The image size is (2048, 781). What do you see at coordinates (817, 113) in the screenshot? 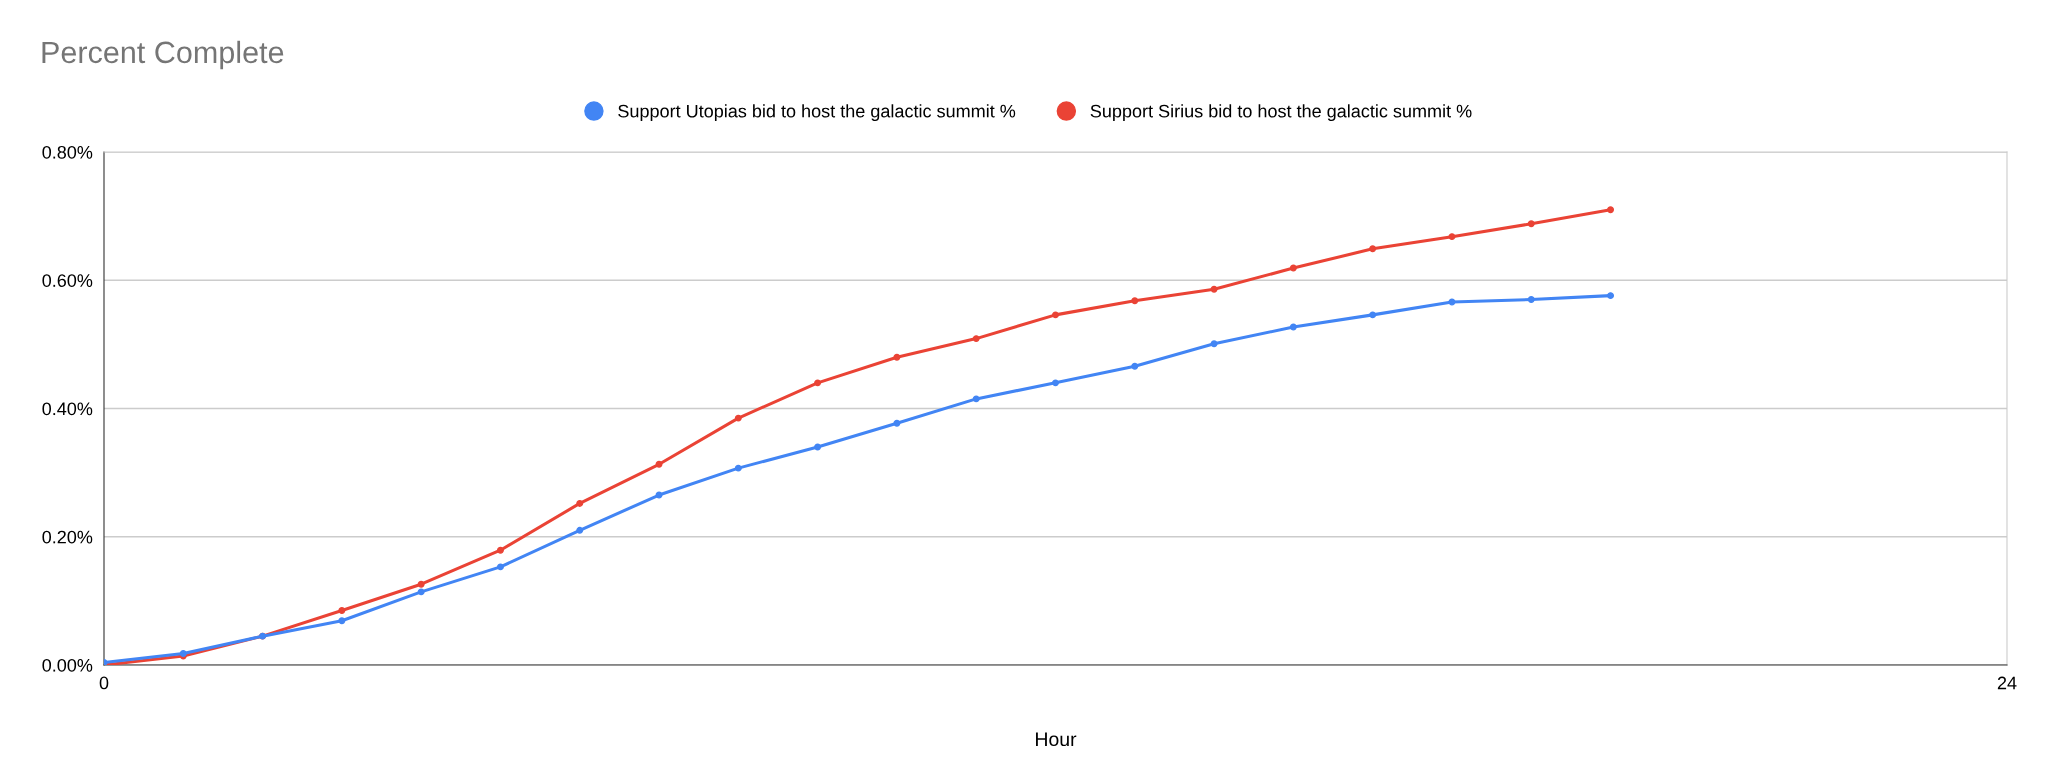
I see `legend-label: Support Utopias bid to host the galactic summit %` at bounding box center [817, 113].